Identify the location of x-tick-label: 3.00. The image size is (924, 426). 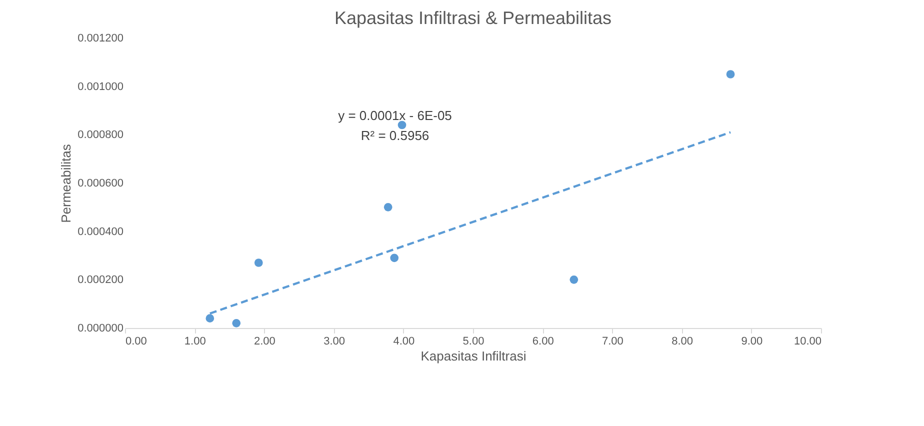
(335, 342).